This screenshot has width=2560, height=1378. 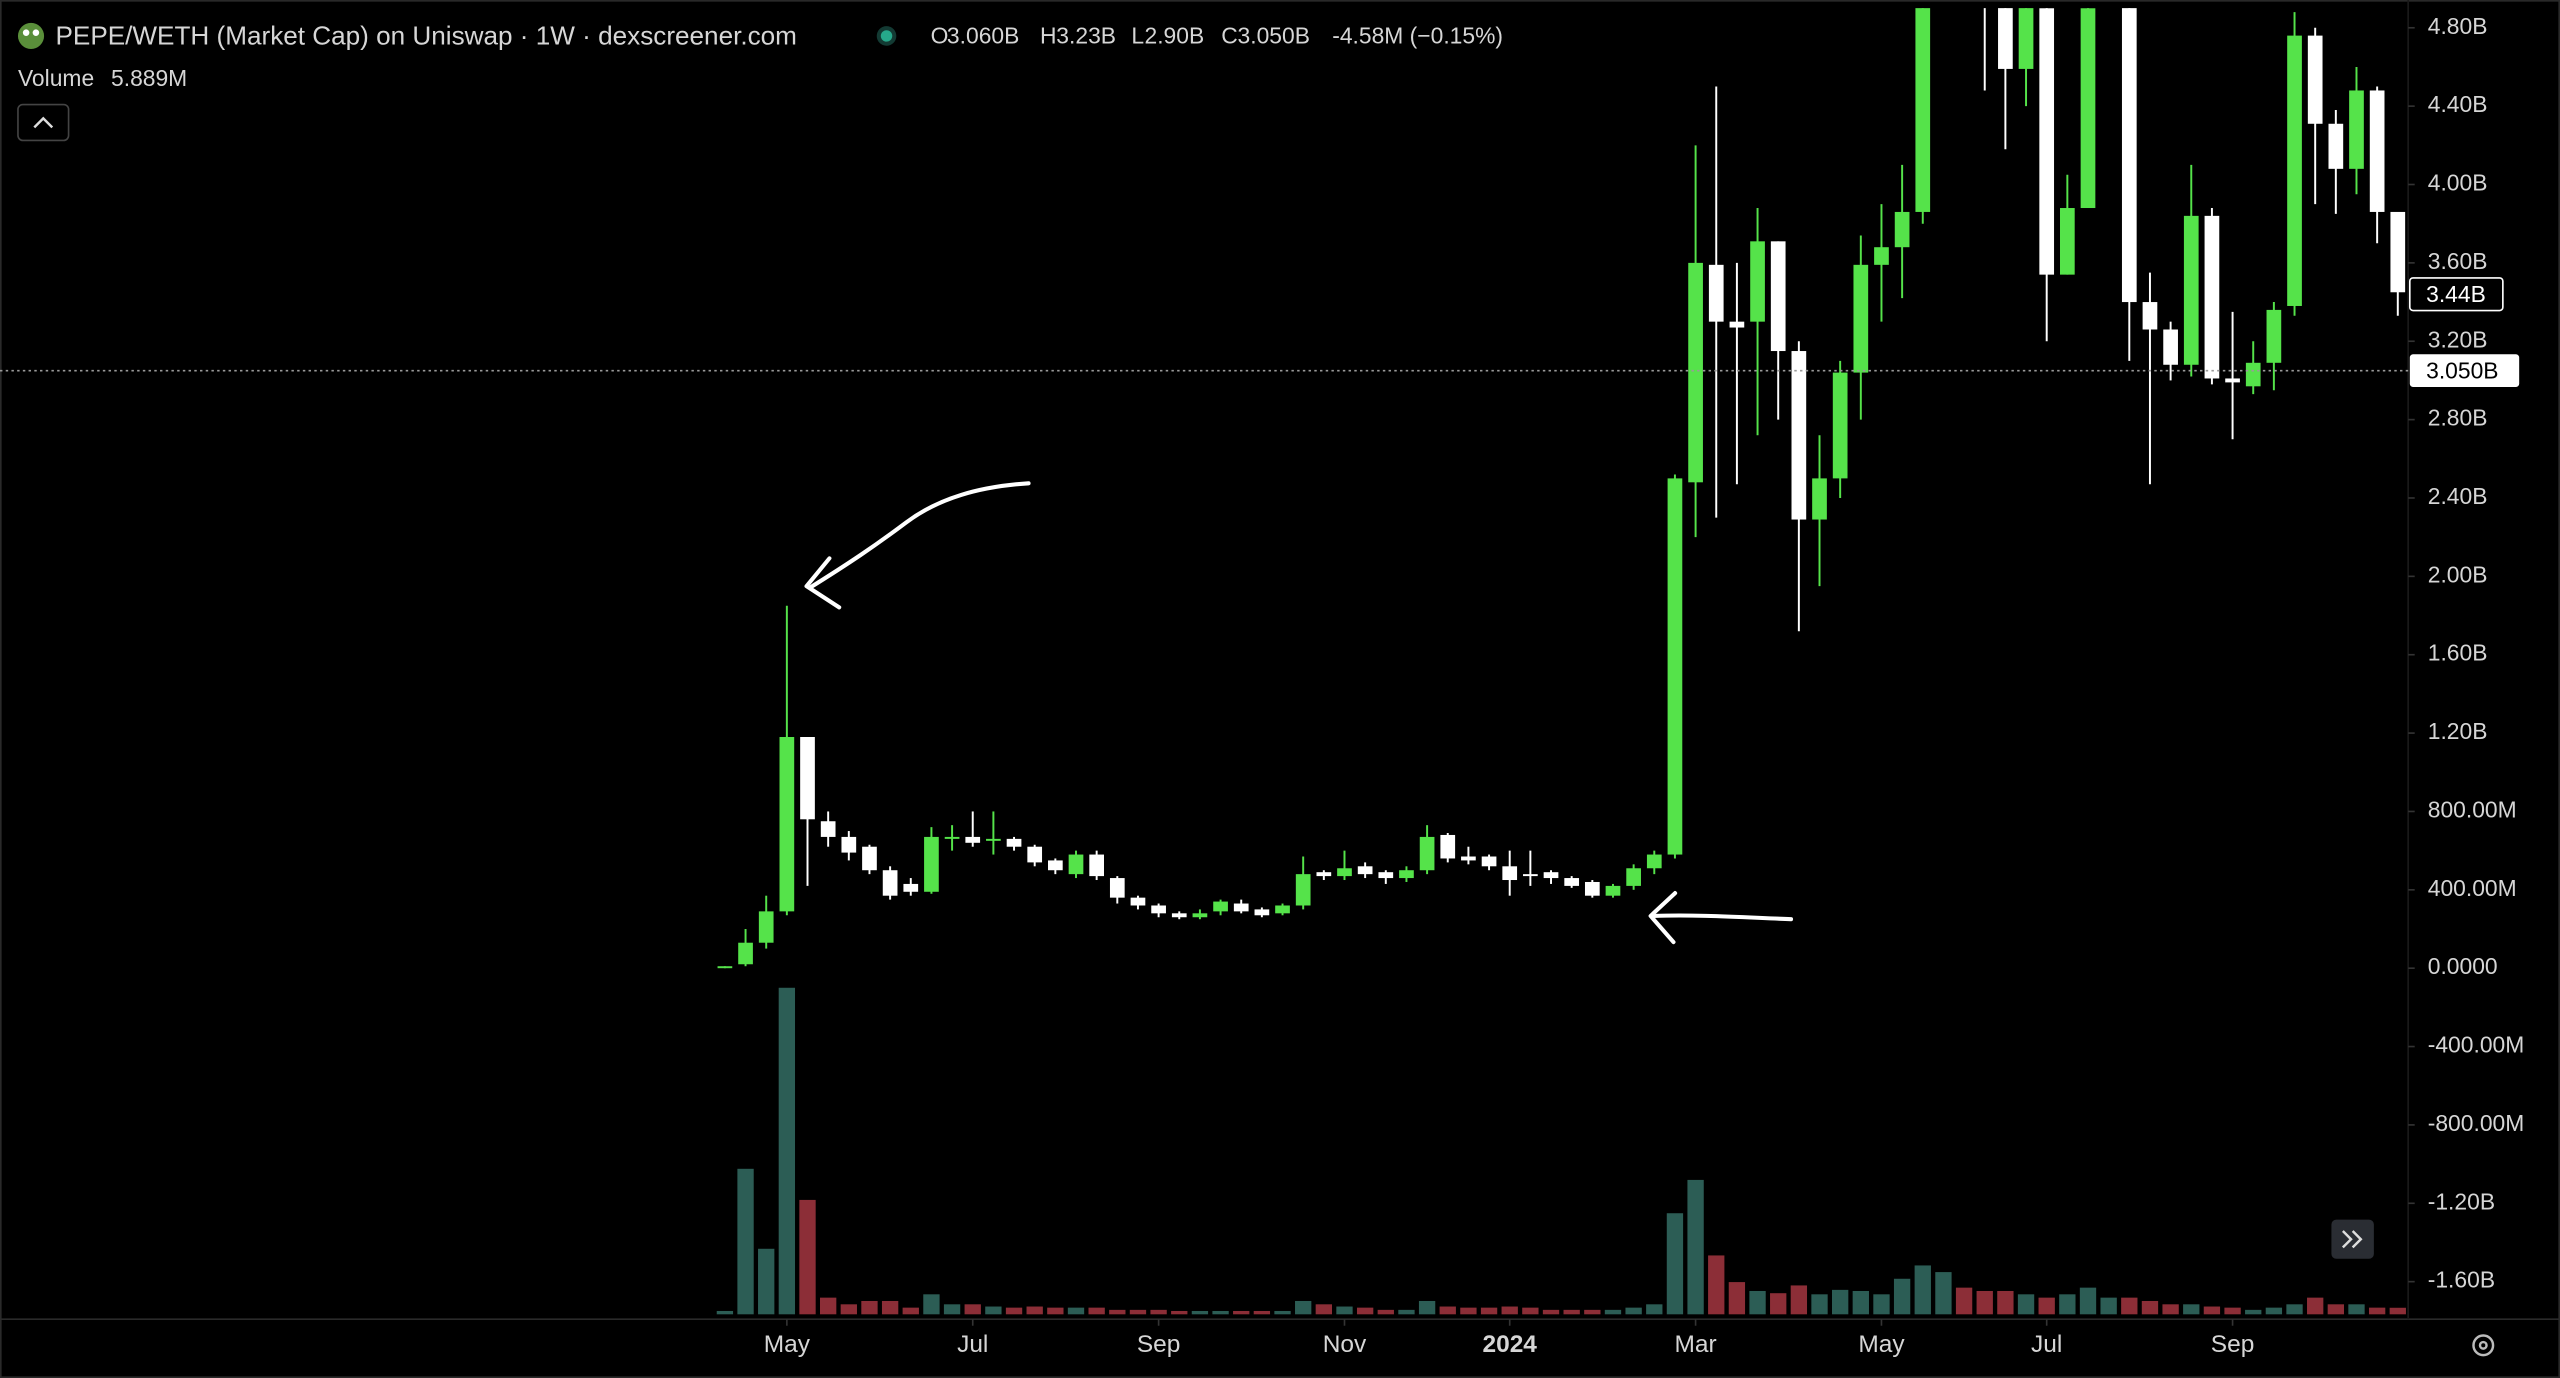 I want to click on scroll-icon, so click(x=2352, y=1239).